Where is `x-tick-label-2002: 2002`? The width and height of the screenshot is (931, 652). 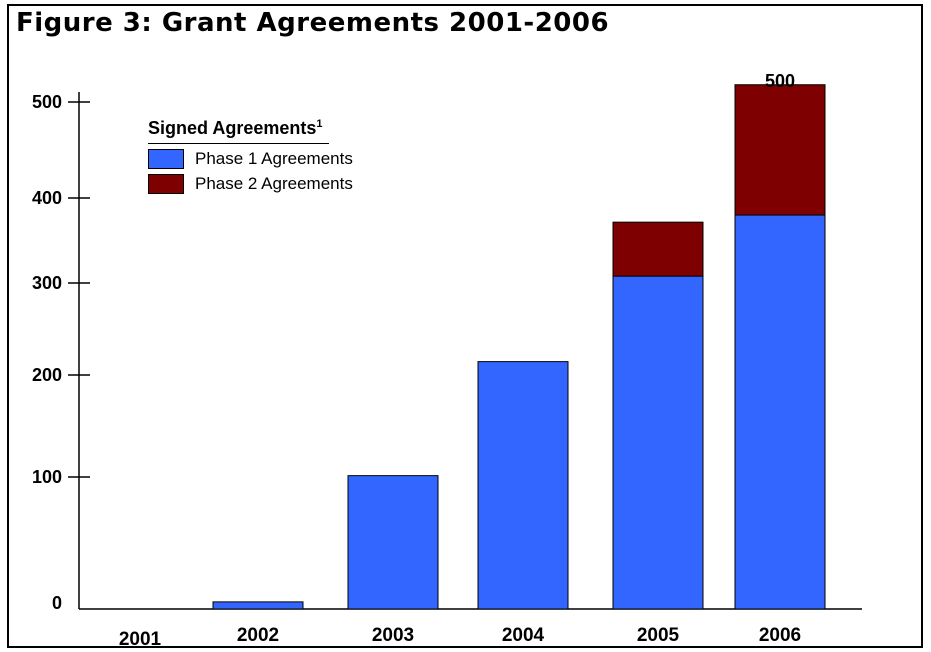
x-tick-label-2002: 2002 is located at coordinates (258, 635).